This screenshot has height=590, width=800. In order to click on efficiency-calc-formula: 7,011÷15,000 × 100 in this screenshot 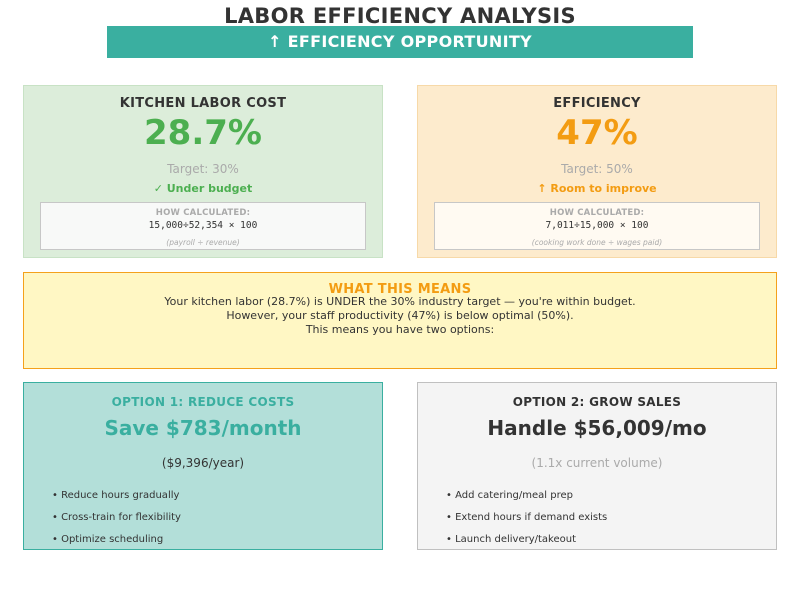, I will do `click(597, 225)`.